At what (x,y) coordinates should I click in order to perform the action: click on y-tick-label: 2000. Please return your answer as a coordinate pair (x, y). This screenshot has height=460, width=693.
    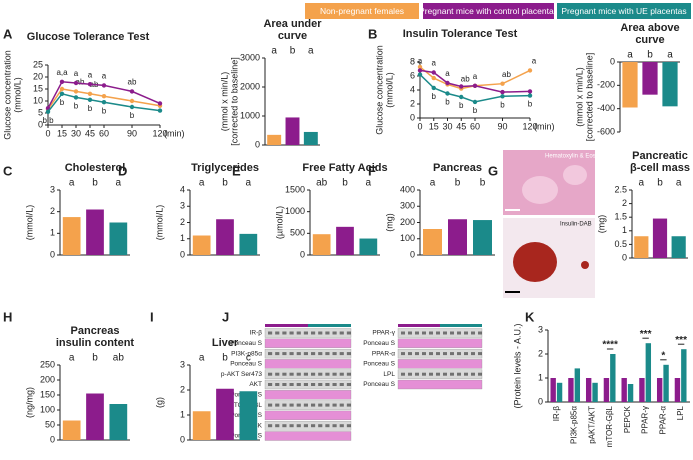
    Looking at the image, I should click on (250, 86).